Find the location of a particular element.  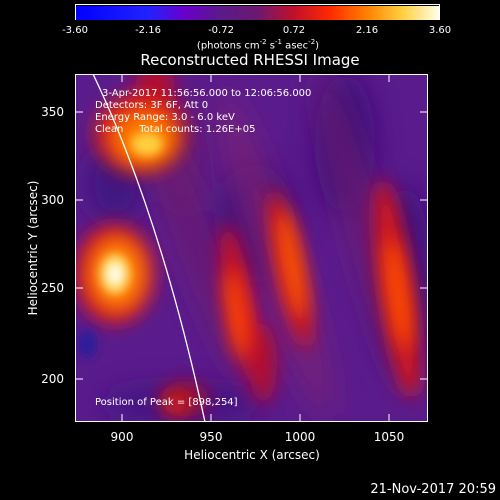

x-axis-label: Heliocentric X (arcsec) is located at coordinates (252, 455).